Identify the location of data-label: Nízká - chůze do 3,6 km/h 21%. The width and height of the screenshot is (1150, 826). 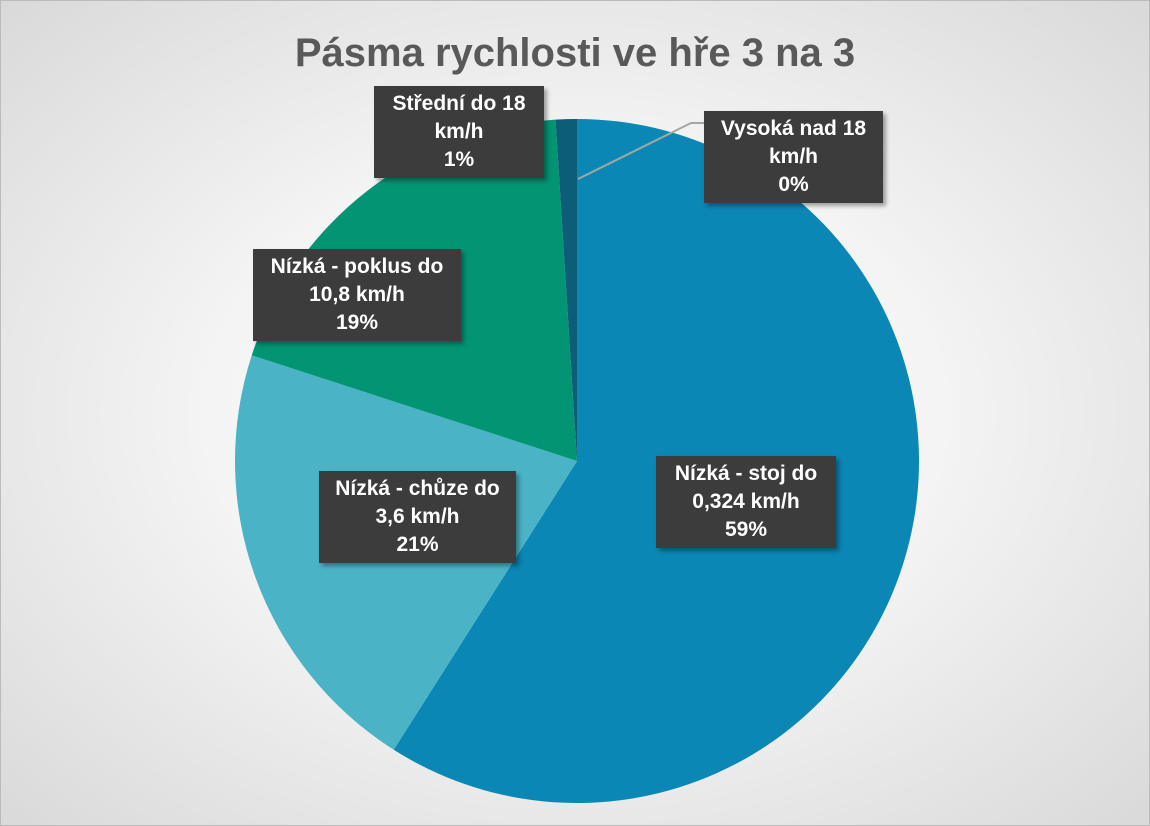
(417, 517).